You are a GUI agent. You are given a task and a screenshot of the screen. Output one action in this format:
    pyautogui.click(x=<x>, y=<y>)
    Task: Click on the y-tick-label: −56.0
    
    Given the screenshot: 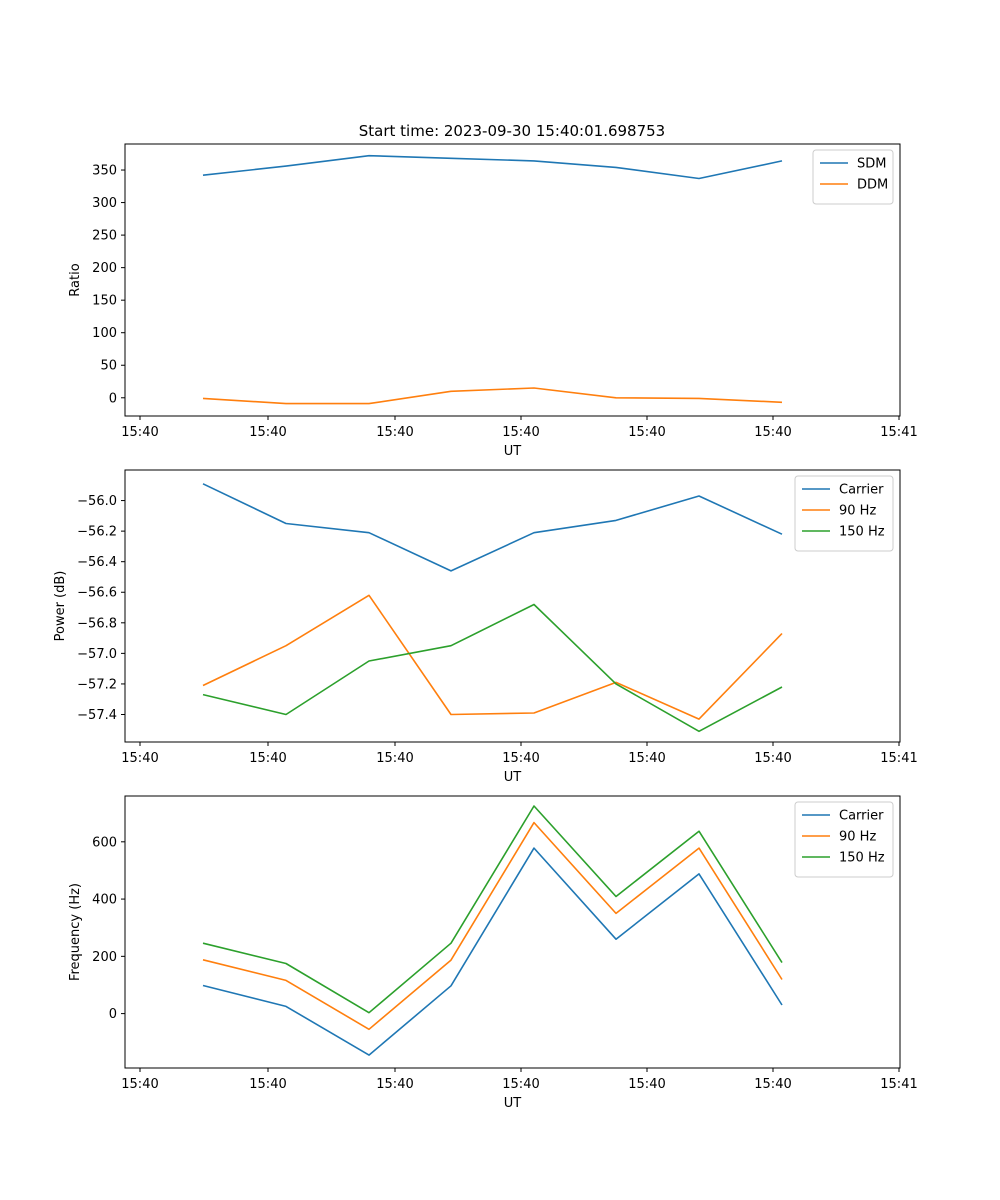 What is the action you would take?
    pyautogui.click(x=97, y=501)
    